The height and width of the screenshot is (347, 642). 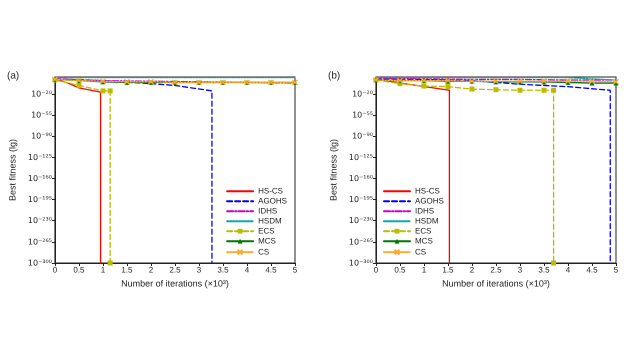 I want to click on chart-title: (b), so click(x=334, y=76).